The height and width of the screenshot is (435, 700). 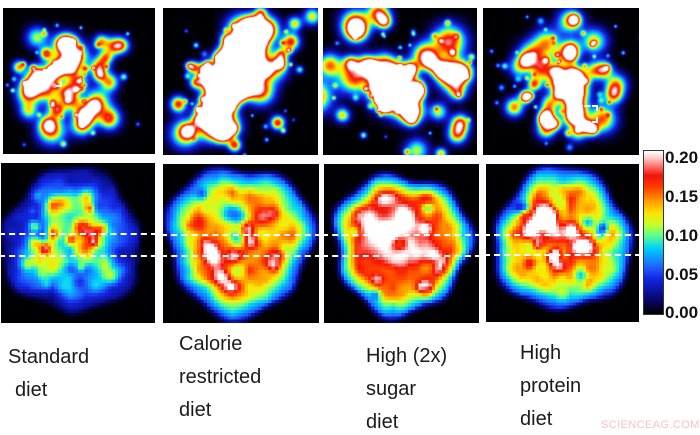 I want to click on panel-standard-diet-overview, so click(x=79, y=81).